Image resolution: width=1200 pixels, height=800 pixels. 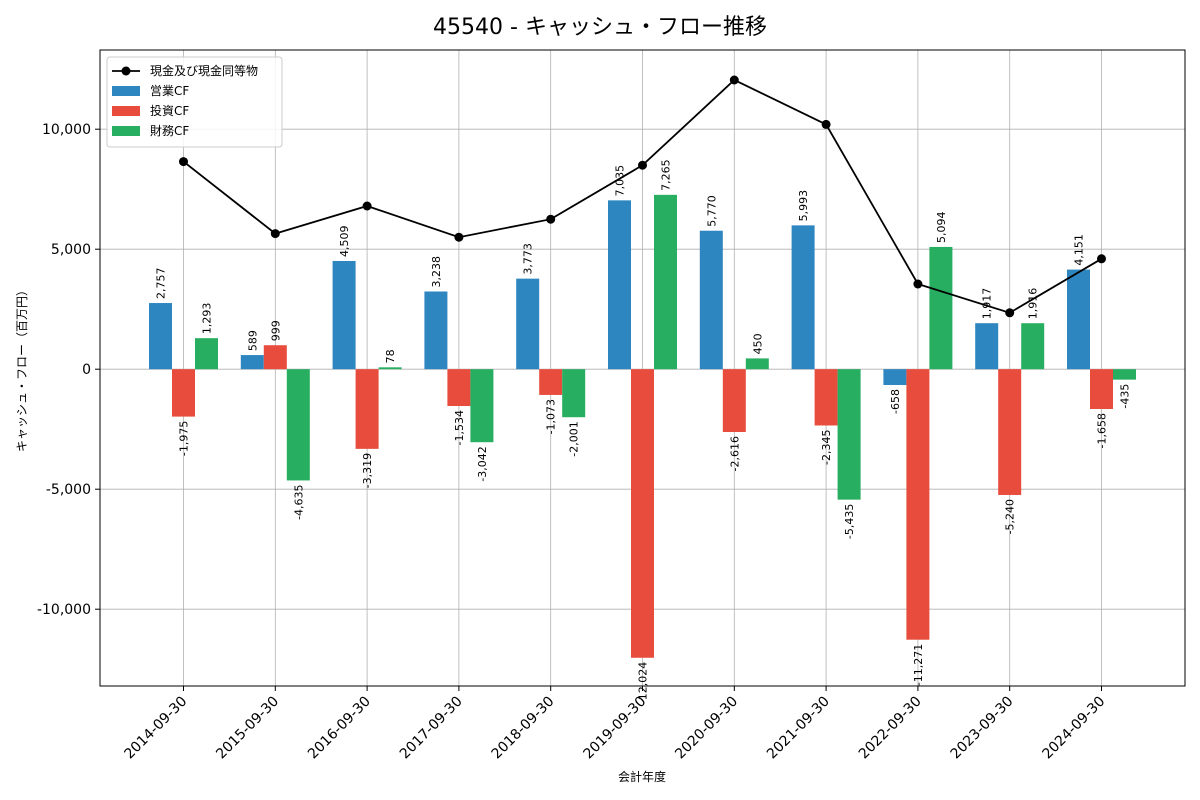 I want to click on x-tick-label: 2024-09-30, so click(x=1073, y=728).